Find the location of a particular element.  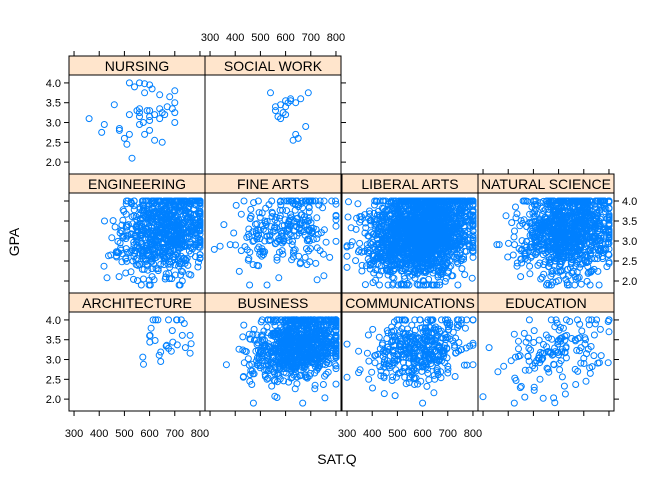

strip-label-business: BUSINESS is located at coordinates (273, 303).